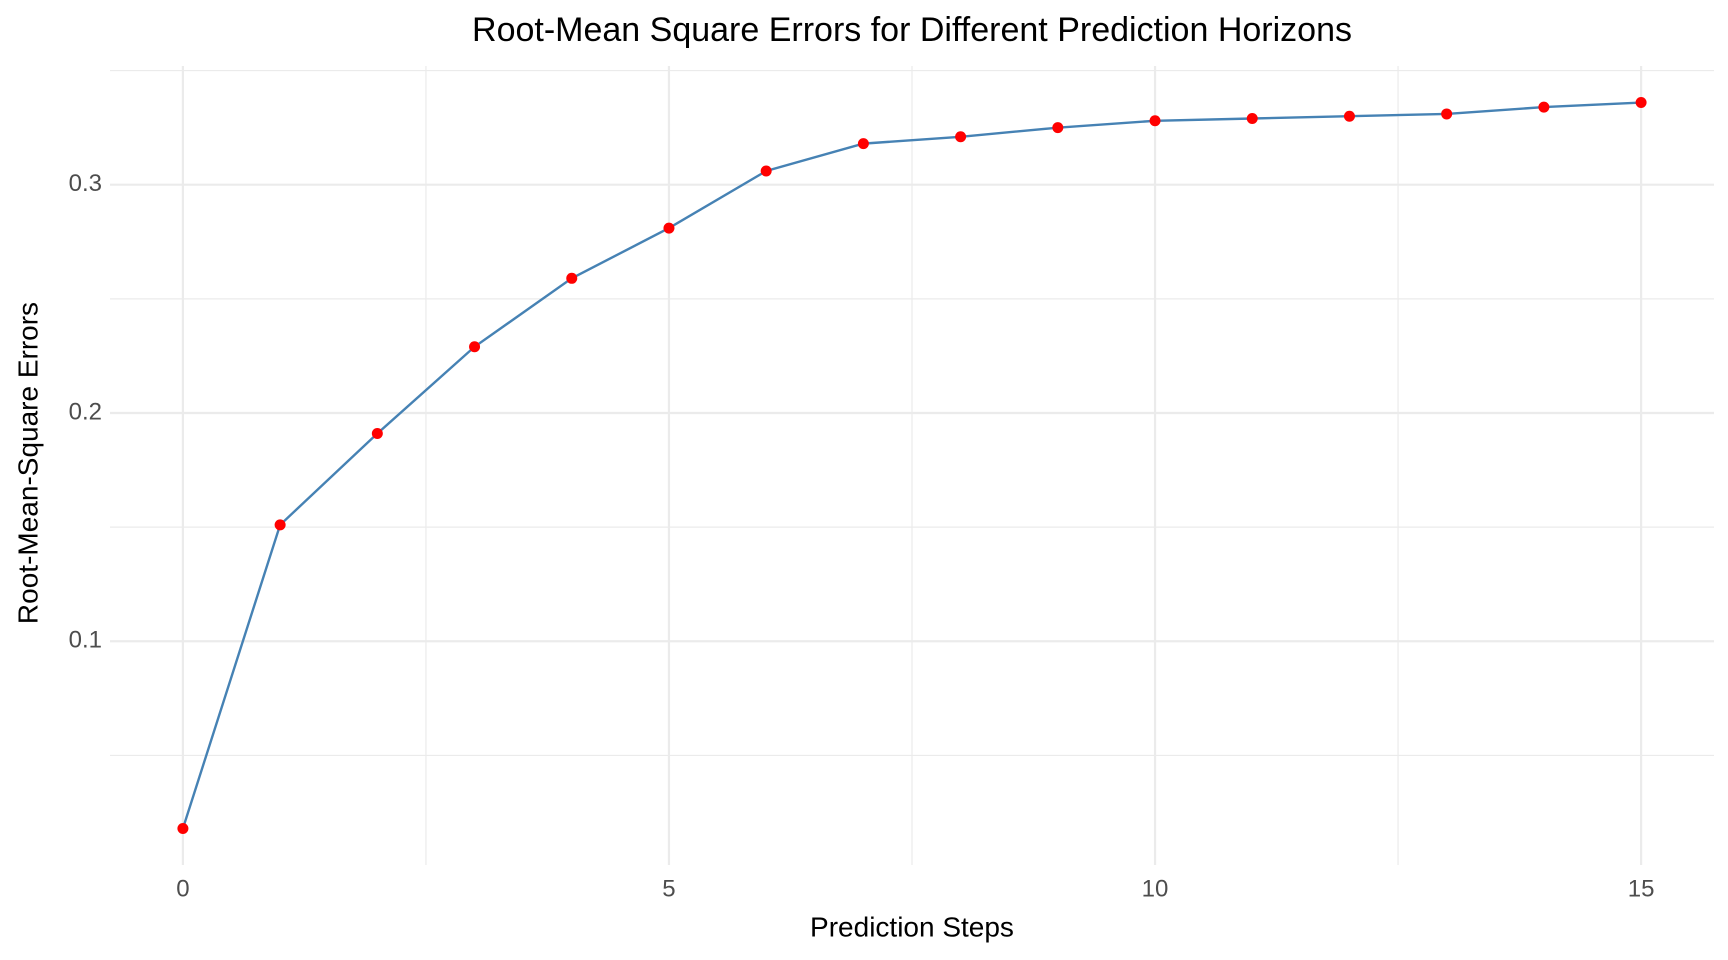 The height and width of the screenshot is (960, 1728). Describe the element at coordinates (912, 926) in the screenshot. I see `x-axis-label: Prediction Steps` at that location.